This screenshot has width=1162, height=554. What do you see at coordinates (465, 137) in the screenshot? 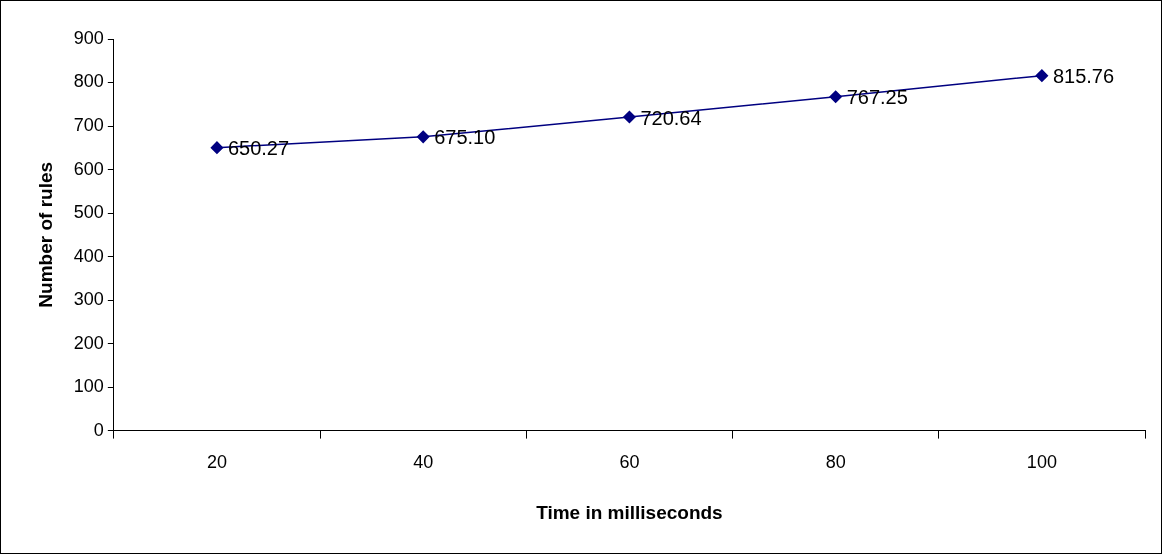
I see `data-label: 675.10` at bounding box center [465, 137].